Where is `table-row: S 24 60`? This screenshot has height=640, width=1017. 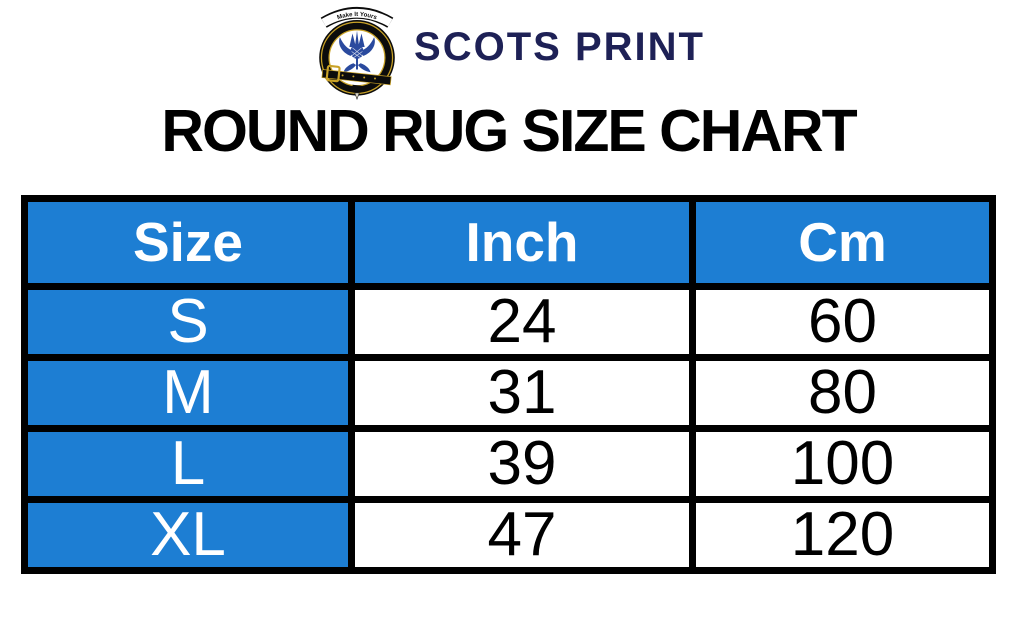 table-row: S 24 60 is located at coordinates (508, 322).